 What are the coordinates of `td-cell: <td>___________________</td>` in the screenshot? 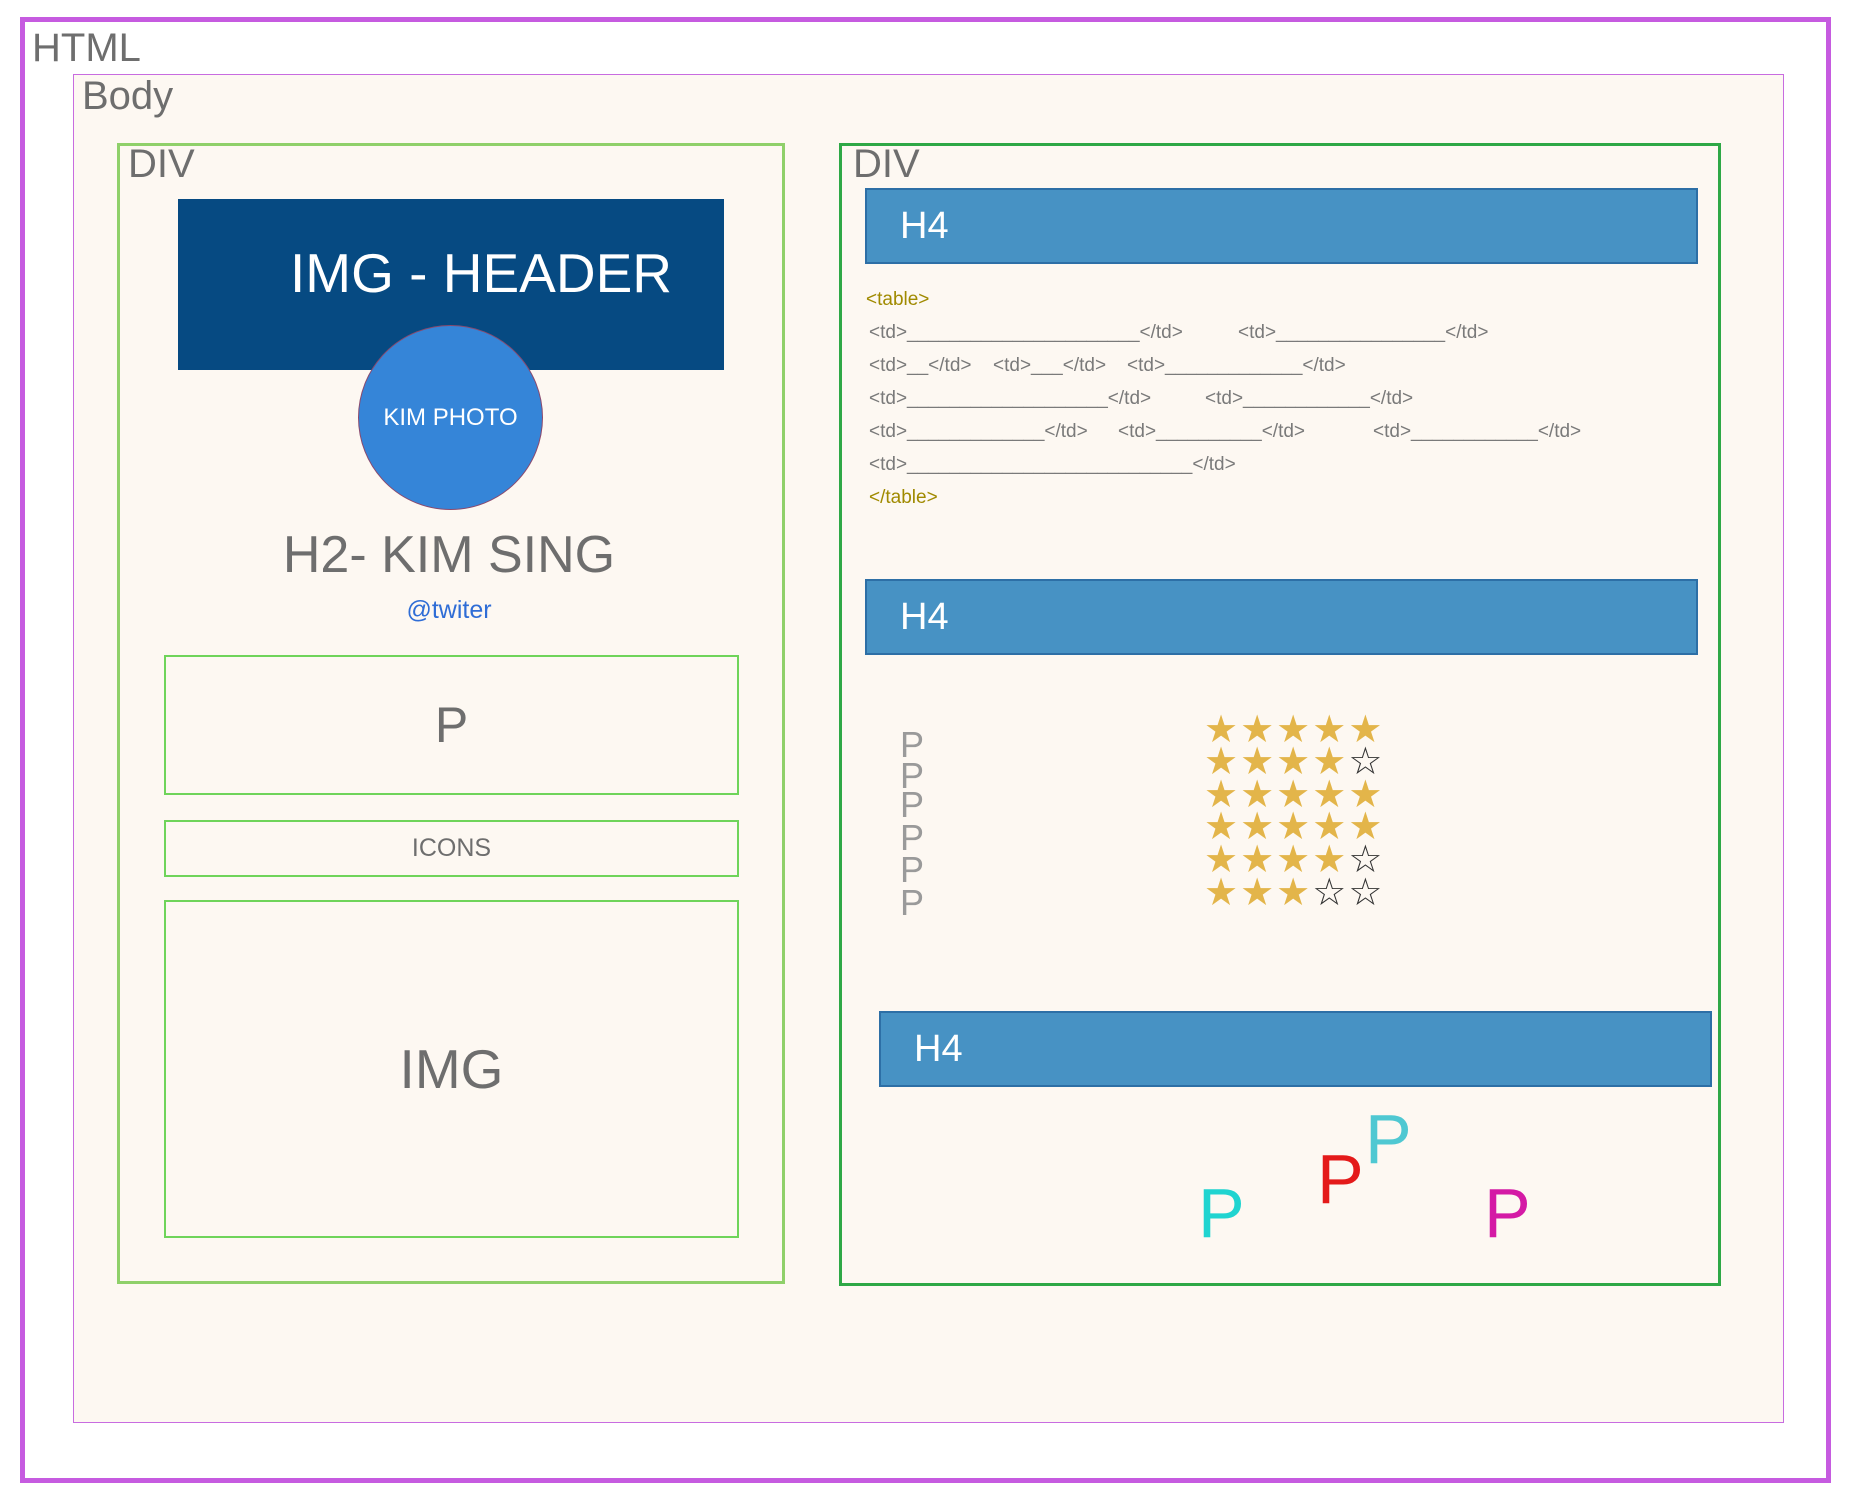 It's located at (1010, 398).